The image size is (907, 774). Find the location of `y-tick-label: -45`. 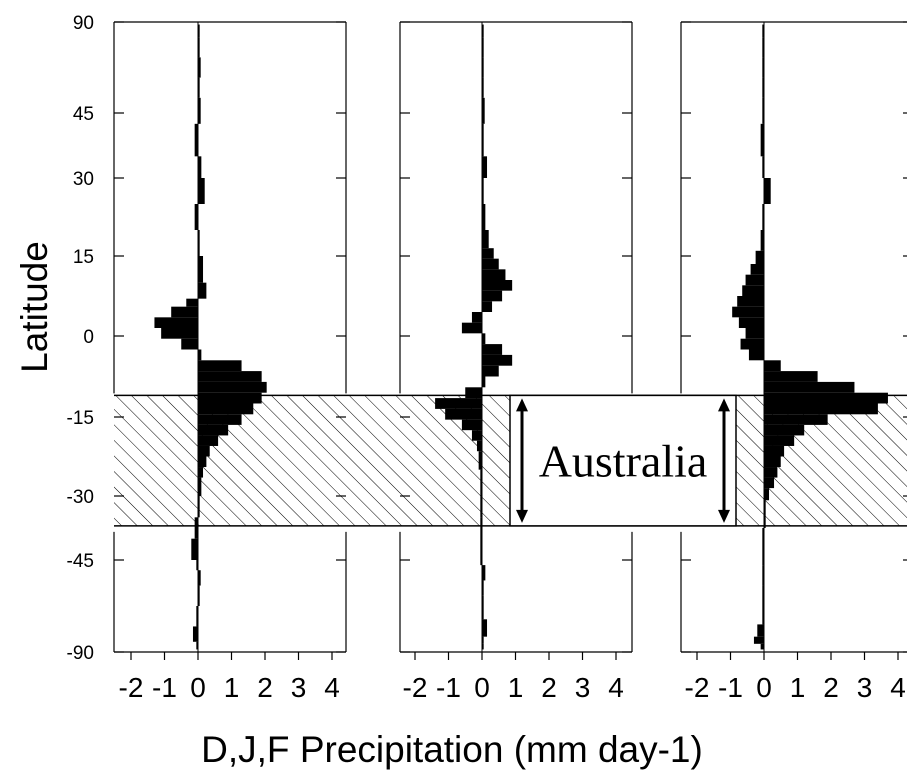

y-tick-label: -45 is located at coordinates (80, 561).